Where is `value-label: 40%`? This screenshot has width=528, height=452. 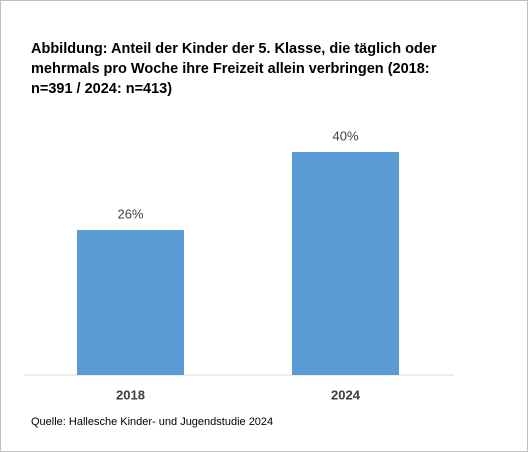 value-label: 40% is located at coordinates (345, 135).